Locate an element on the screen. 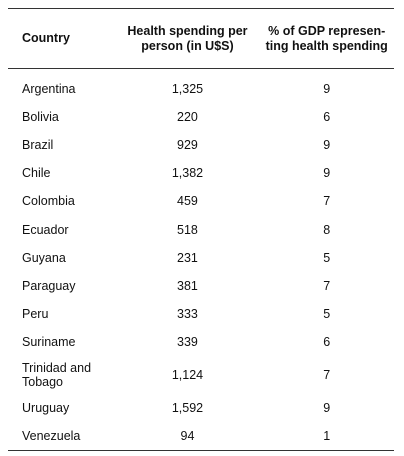 This screenshot has width=404, height=456. cell-spending: 94 is located at coordinates (187, 437).